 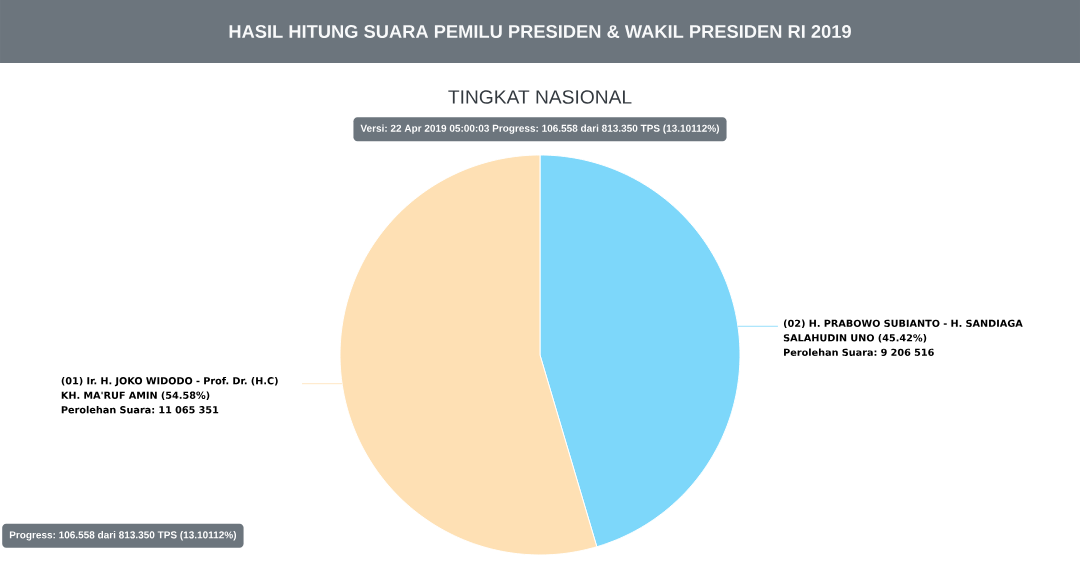 What do you see at coordinates (903, 331) in the screenshot?
I see `slice-label: (02) H. PRABOWO SUBIANTO - H. SANDIAGA SALAHUDIN UNO (45.42%)` at bounding box center [903, 331].